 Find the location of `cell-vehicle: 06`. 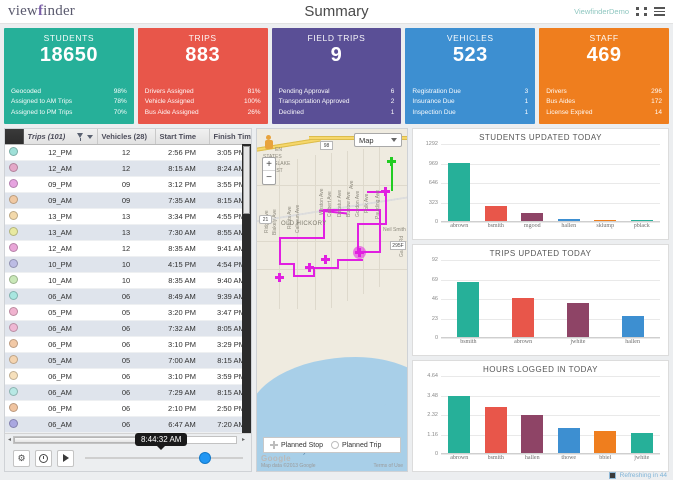

cell-vehicle: 06 is located at coordinates (126, 424).